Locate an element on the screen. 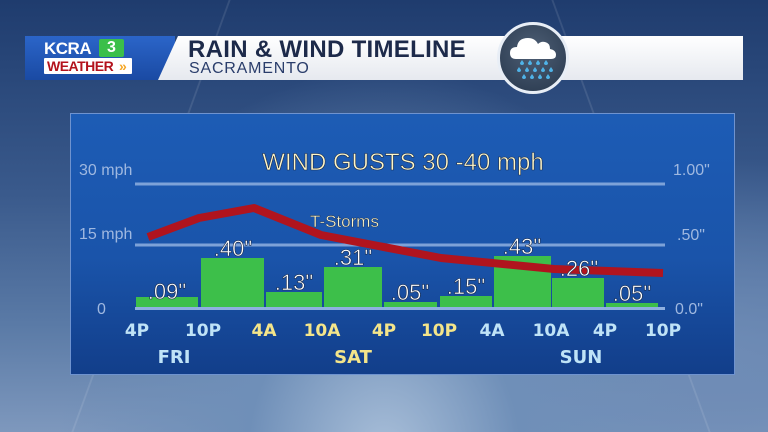 This screenshot has width=768, height=432. station-logo: KCRA 3 WEATHER » is located at coordinates (100, 58).